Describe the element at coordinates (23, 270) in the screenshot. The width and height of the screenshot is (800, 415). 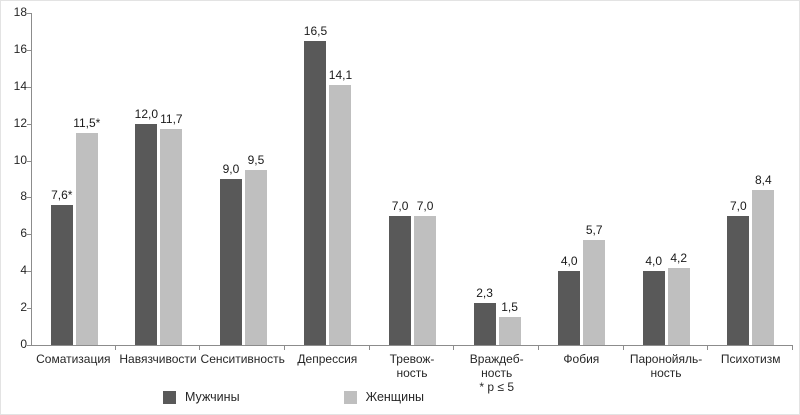
I see `y-axis-tick-label: 4` at that location.